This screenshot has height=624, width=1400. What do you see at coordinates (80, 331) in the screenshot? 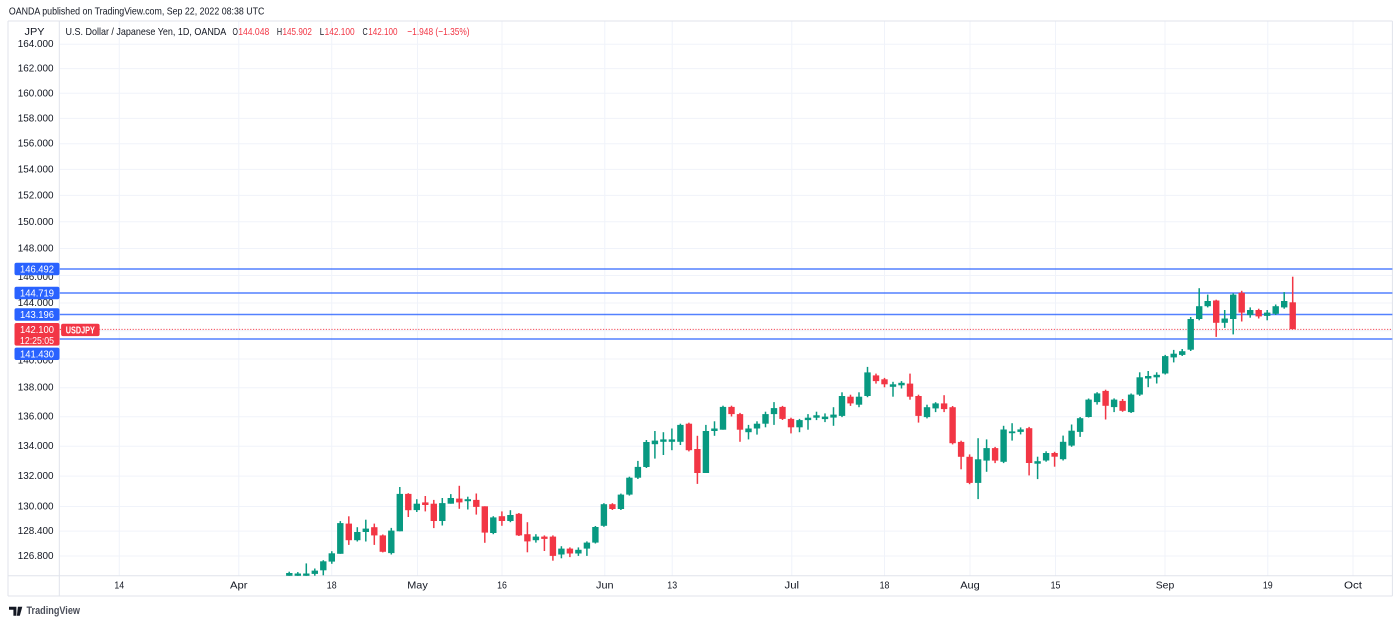
I see `svg-text: USDJPY` at bounding box center [80, 331].